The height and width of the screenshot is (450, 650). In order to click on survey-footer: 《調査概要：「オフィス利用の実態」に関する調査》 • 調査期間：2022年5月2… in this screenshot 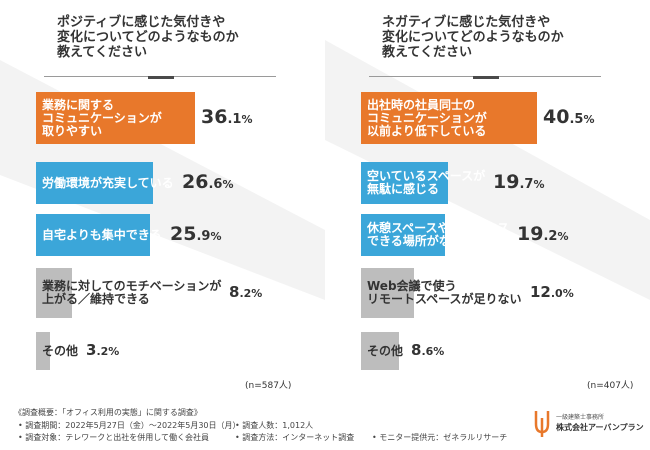, I will do `click(325, 425)`.